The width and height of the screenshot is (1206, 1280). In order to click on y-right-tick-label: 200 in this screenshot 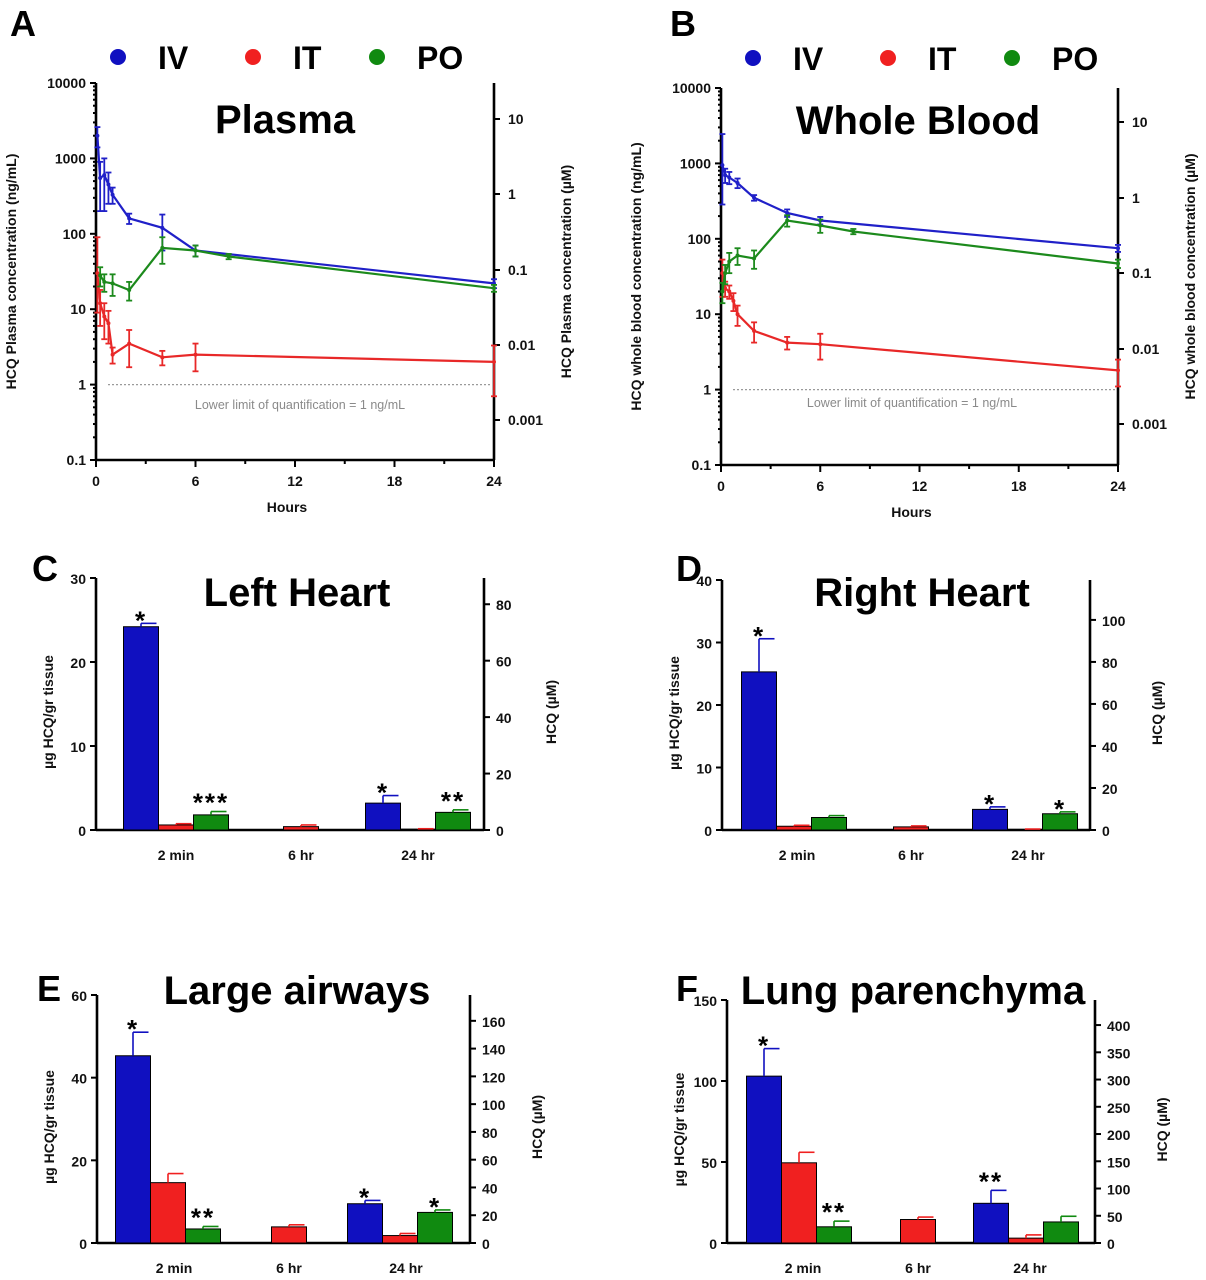, I will do `click(1119, 1135)`.